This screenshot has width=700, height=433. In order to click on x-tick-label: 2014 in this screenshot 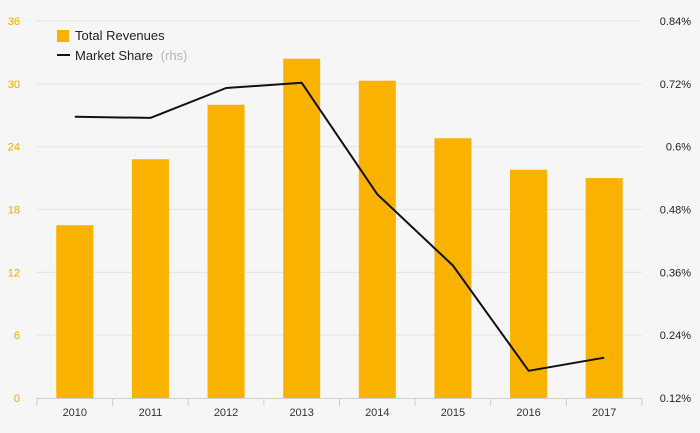, I will do `click(377, 413)`.